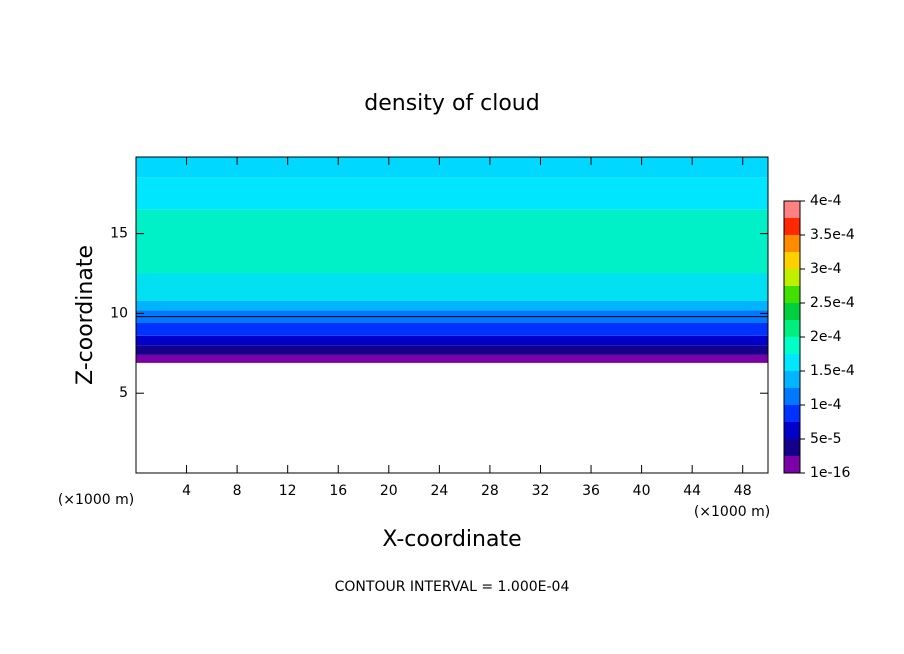 Image resolution: width=904 pixels, height=654 pixels. I want to click on x-axis-label: X-coordinate, so click(451, 539).